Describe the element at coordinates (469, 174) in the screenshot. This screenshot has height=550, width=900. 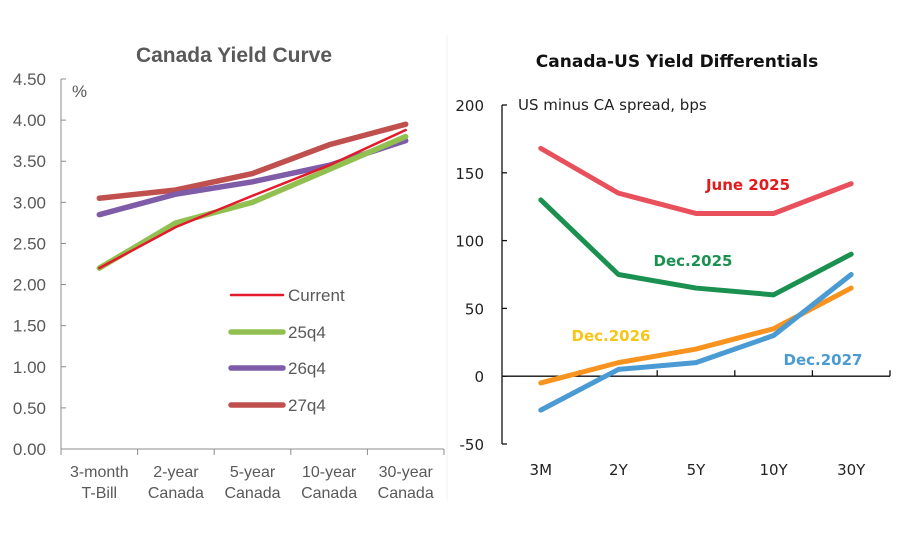
I see `right-y-tick-label: 150` at that location.